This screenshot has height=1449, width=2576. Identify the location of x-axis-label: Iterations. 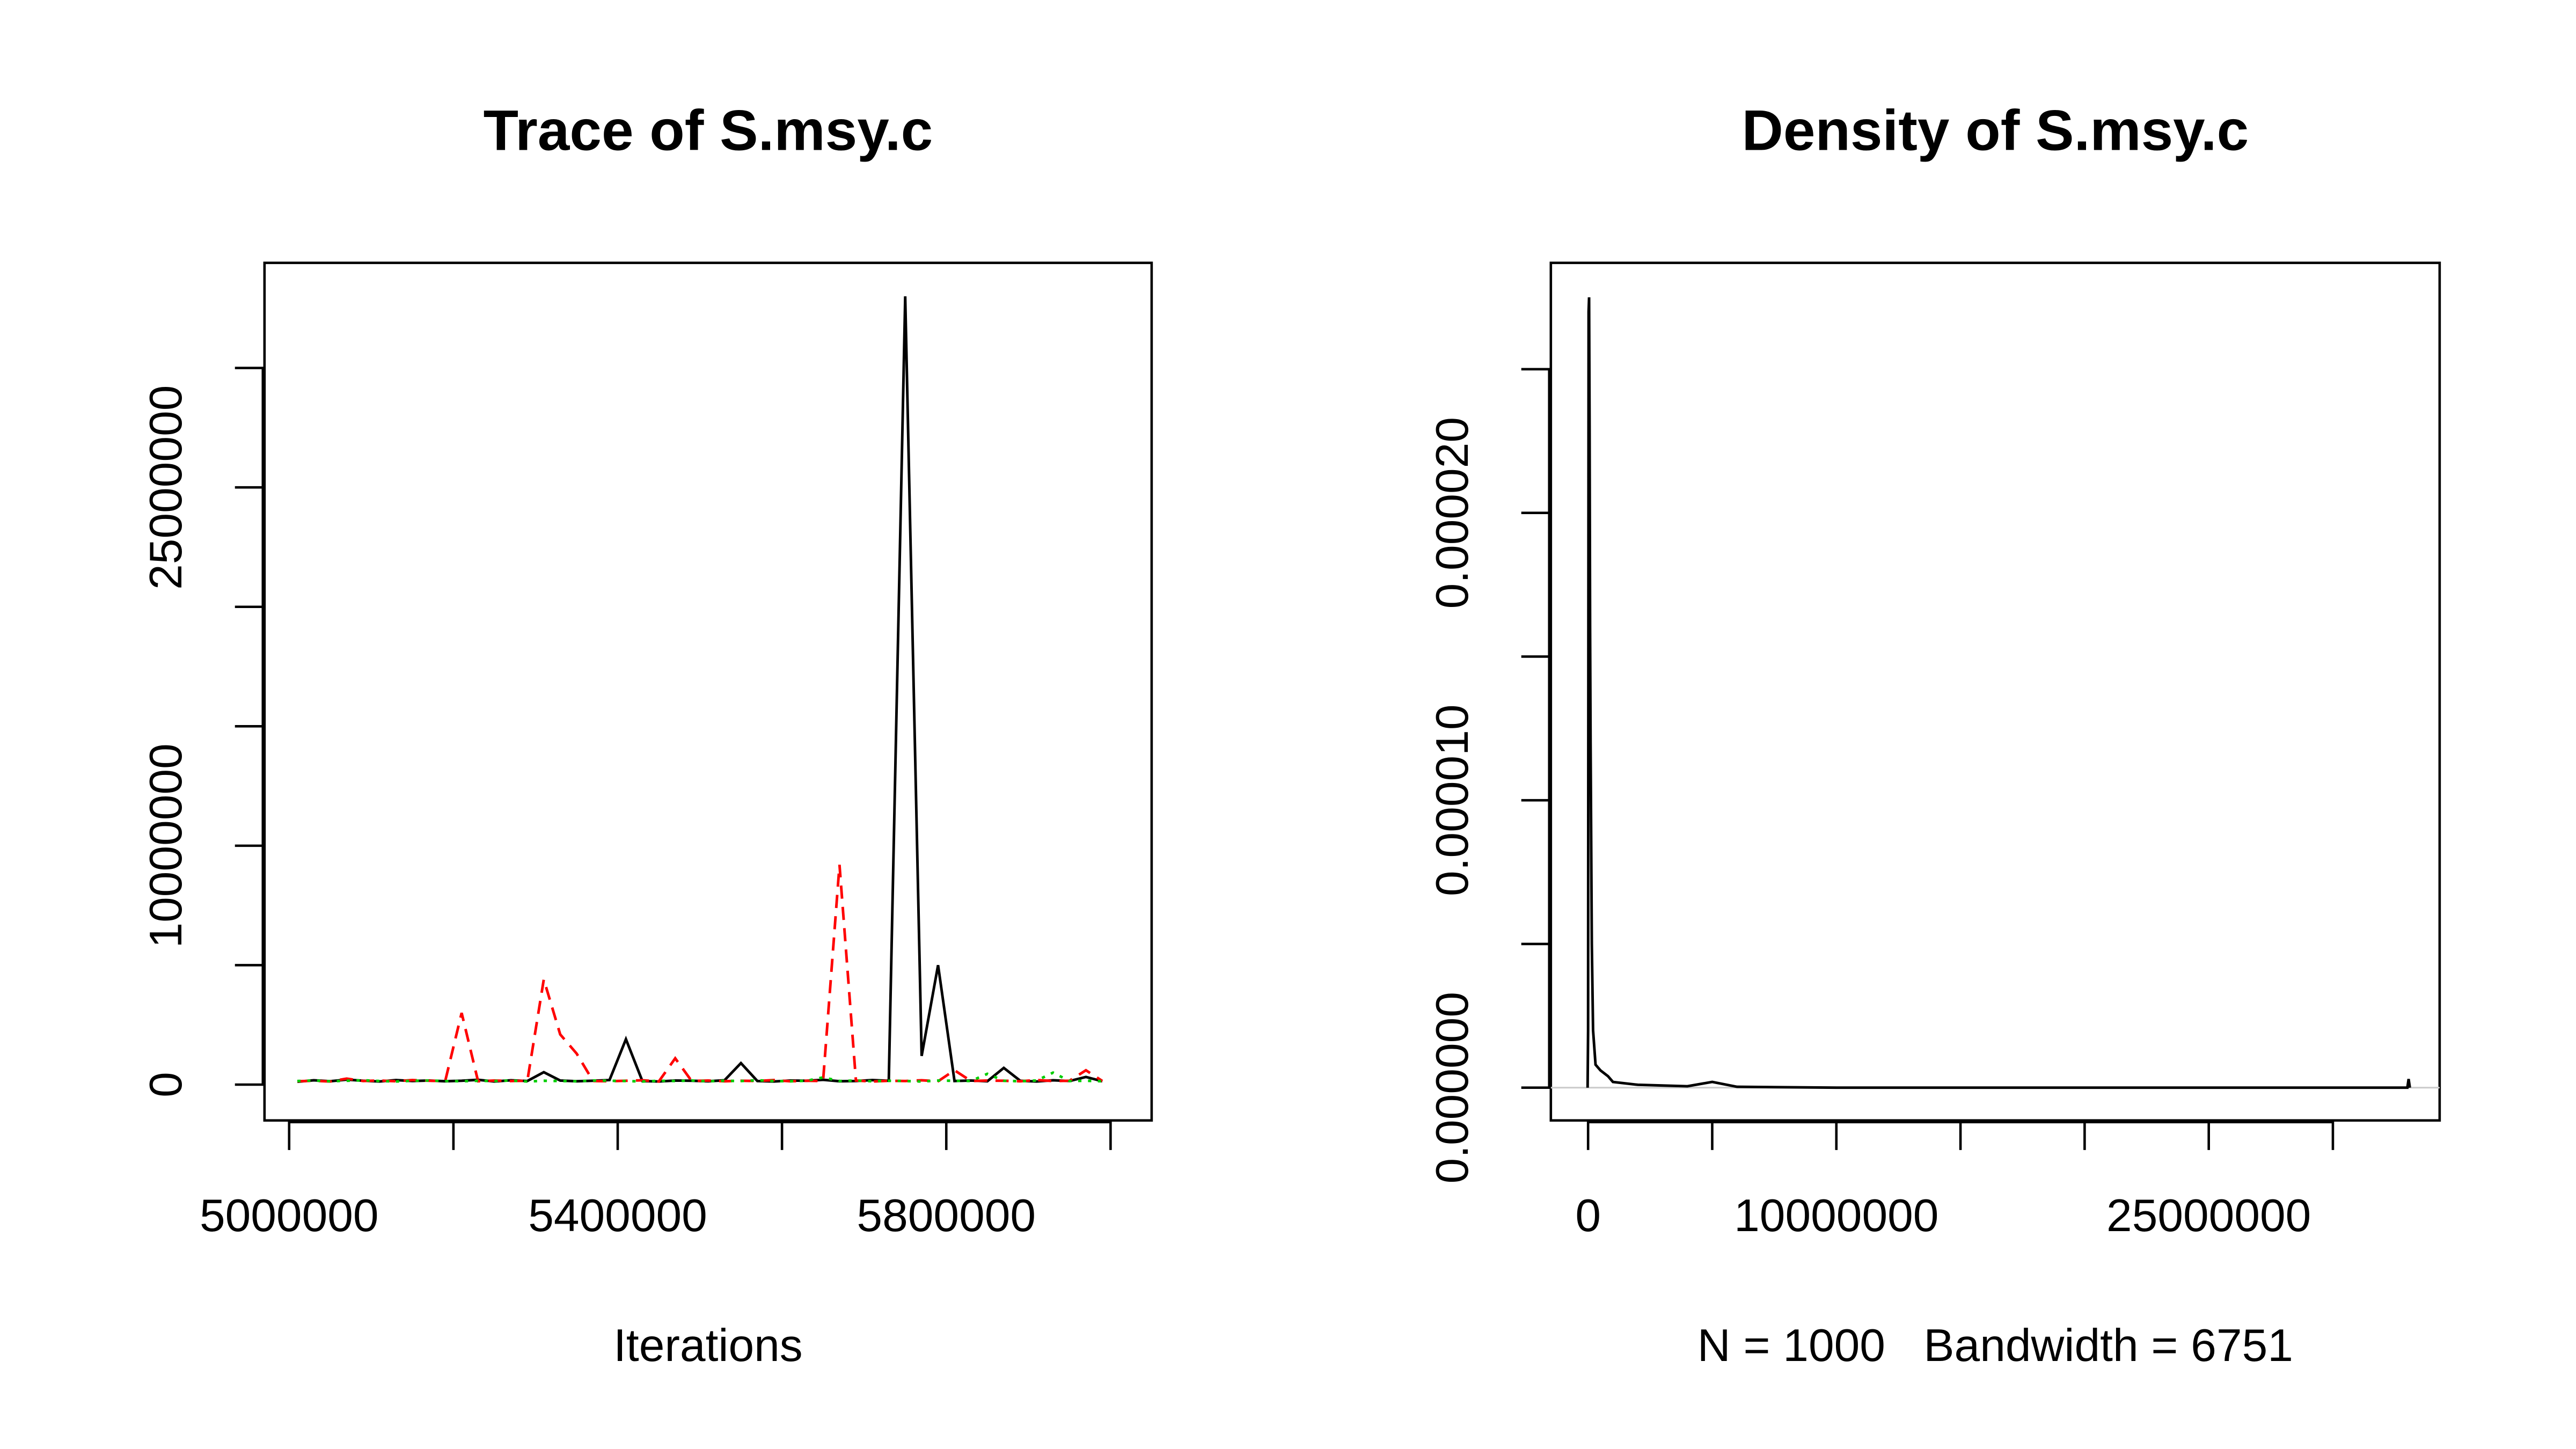
(708, 1345).